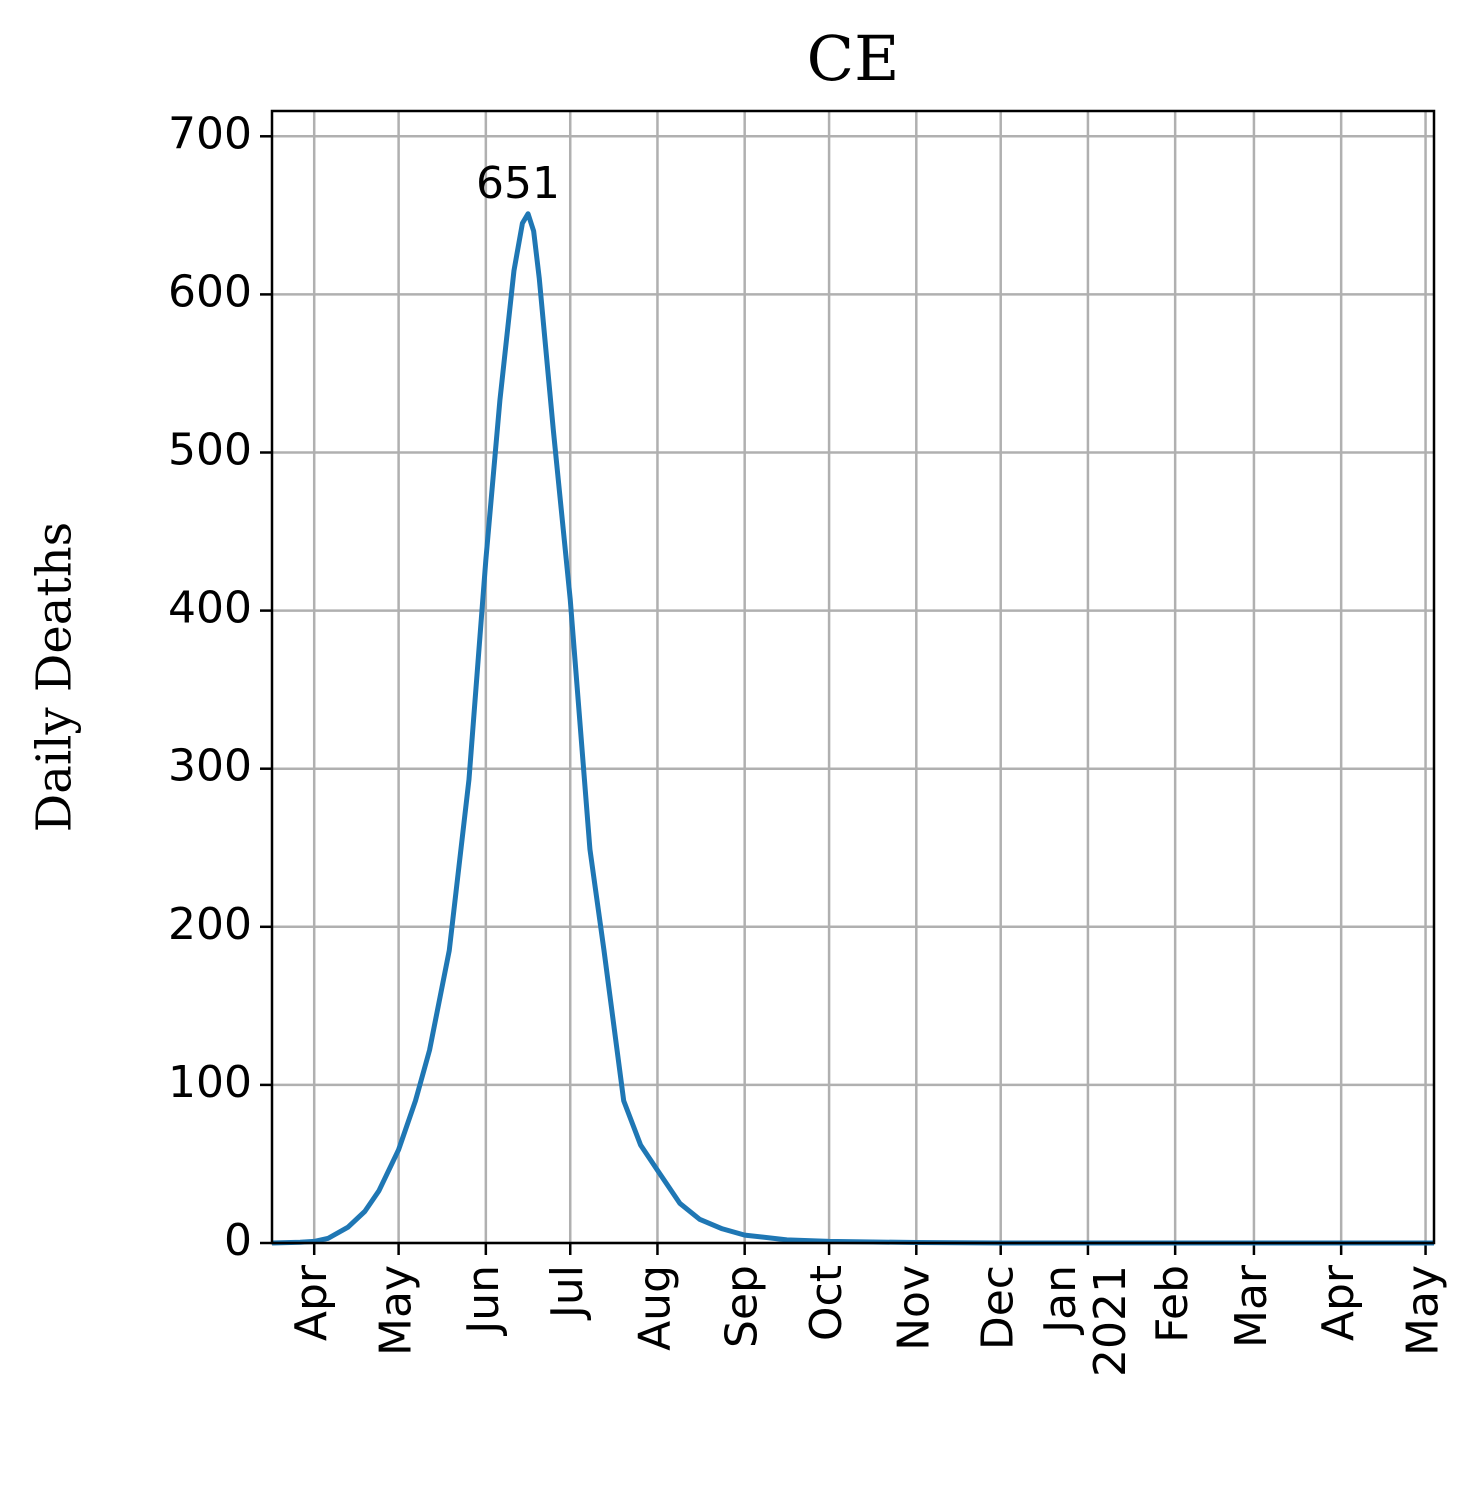 Image resolution: width=1484 pixels, height=1508 pixels. I want to click on x-tick-label: Jan2021, so click(1085, 1321).